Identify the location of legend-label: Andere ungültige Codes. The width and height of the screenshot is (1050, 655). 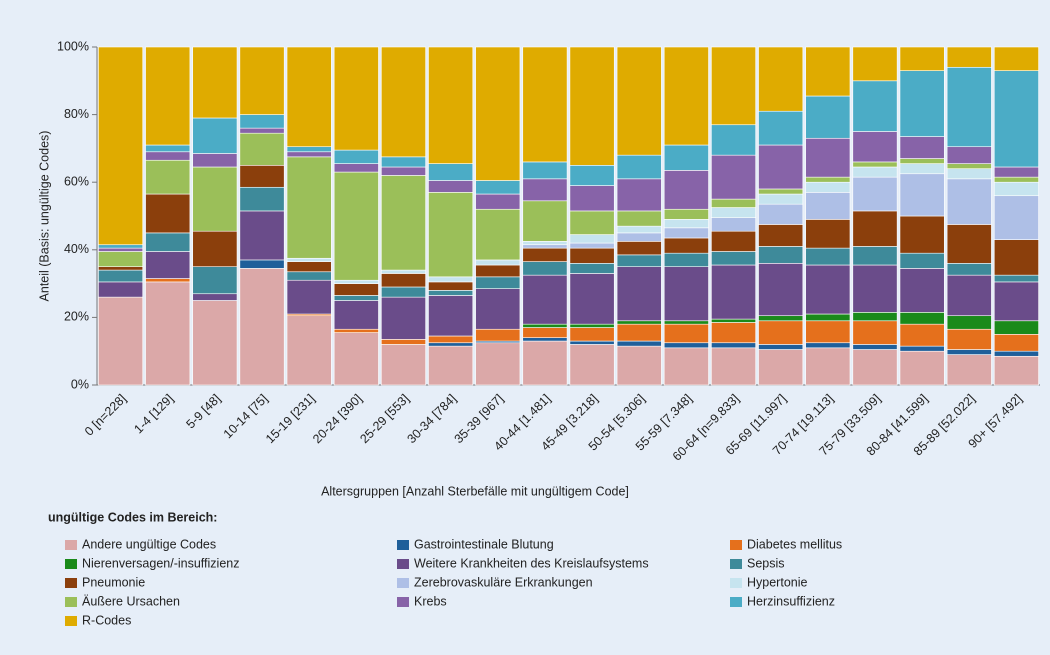
(149, 544).